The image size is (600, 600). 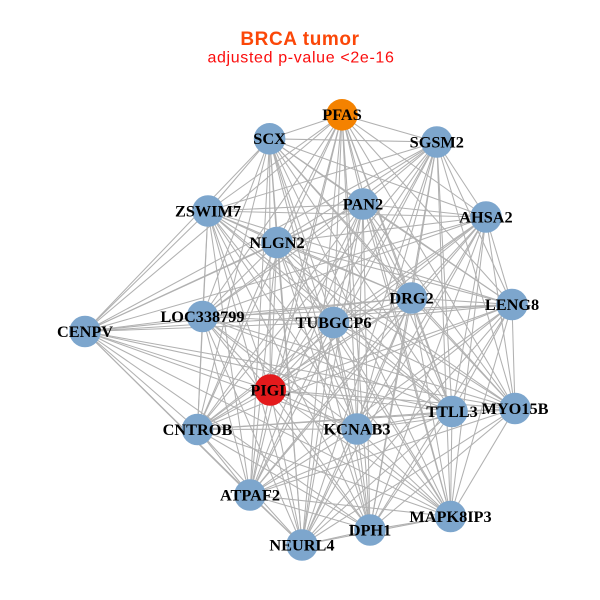 I want to click on svg-text: LOC338799, so click(x=202, y=316).